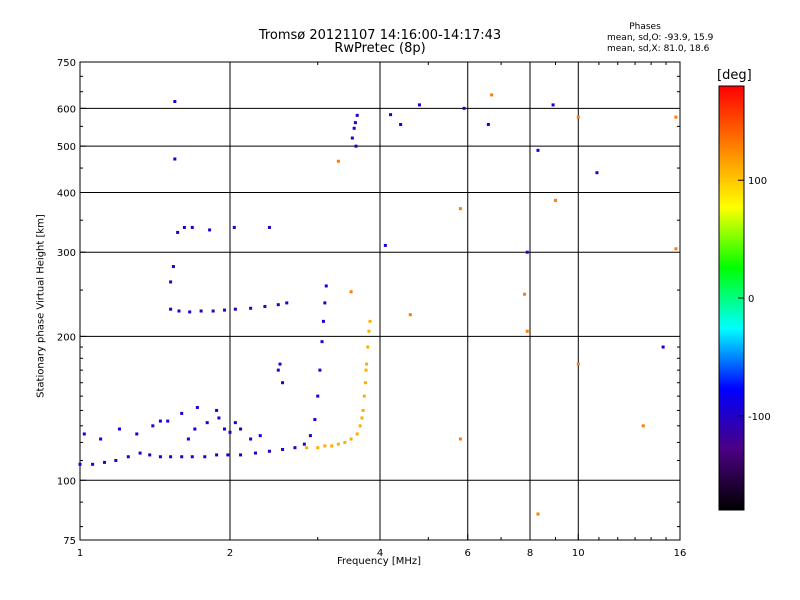 The width and height of the screenshot is (800, 600). What do you see at coordinates (80, 553) in the screenshot?
I see `x-tick-label: 1` at bounding box center [80, 553].